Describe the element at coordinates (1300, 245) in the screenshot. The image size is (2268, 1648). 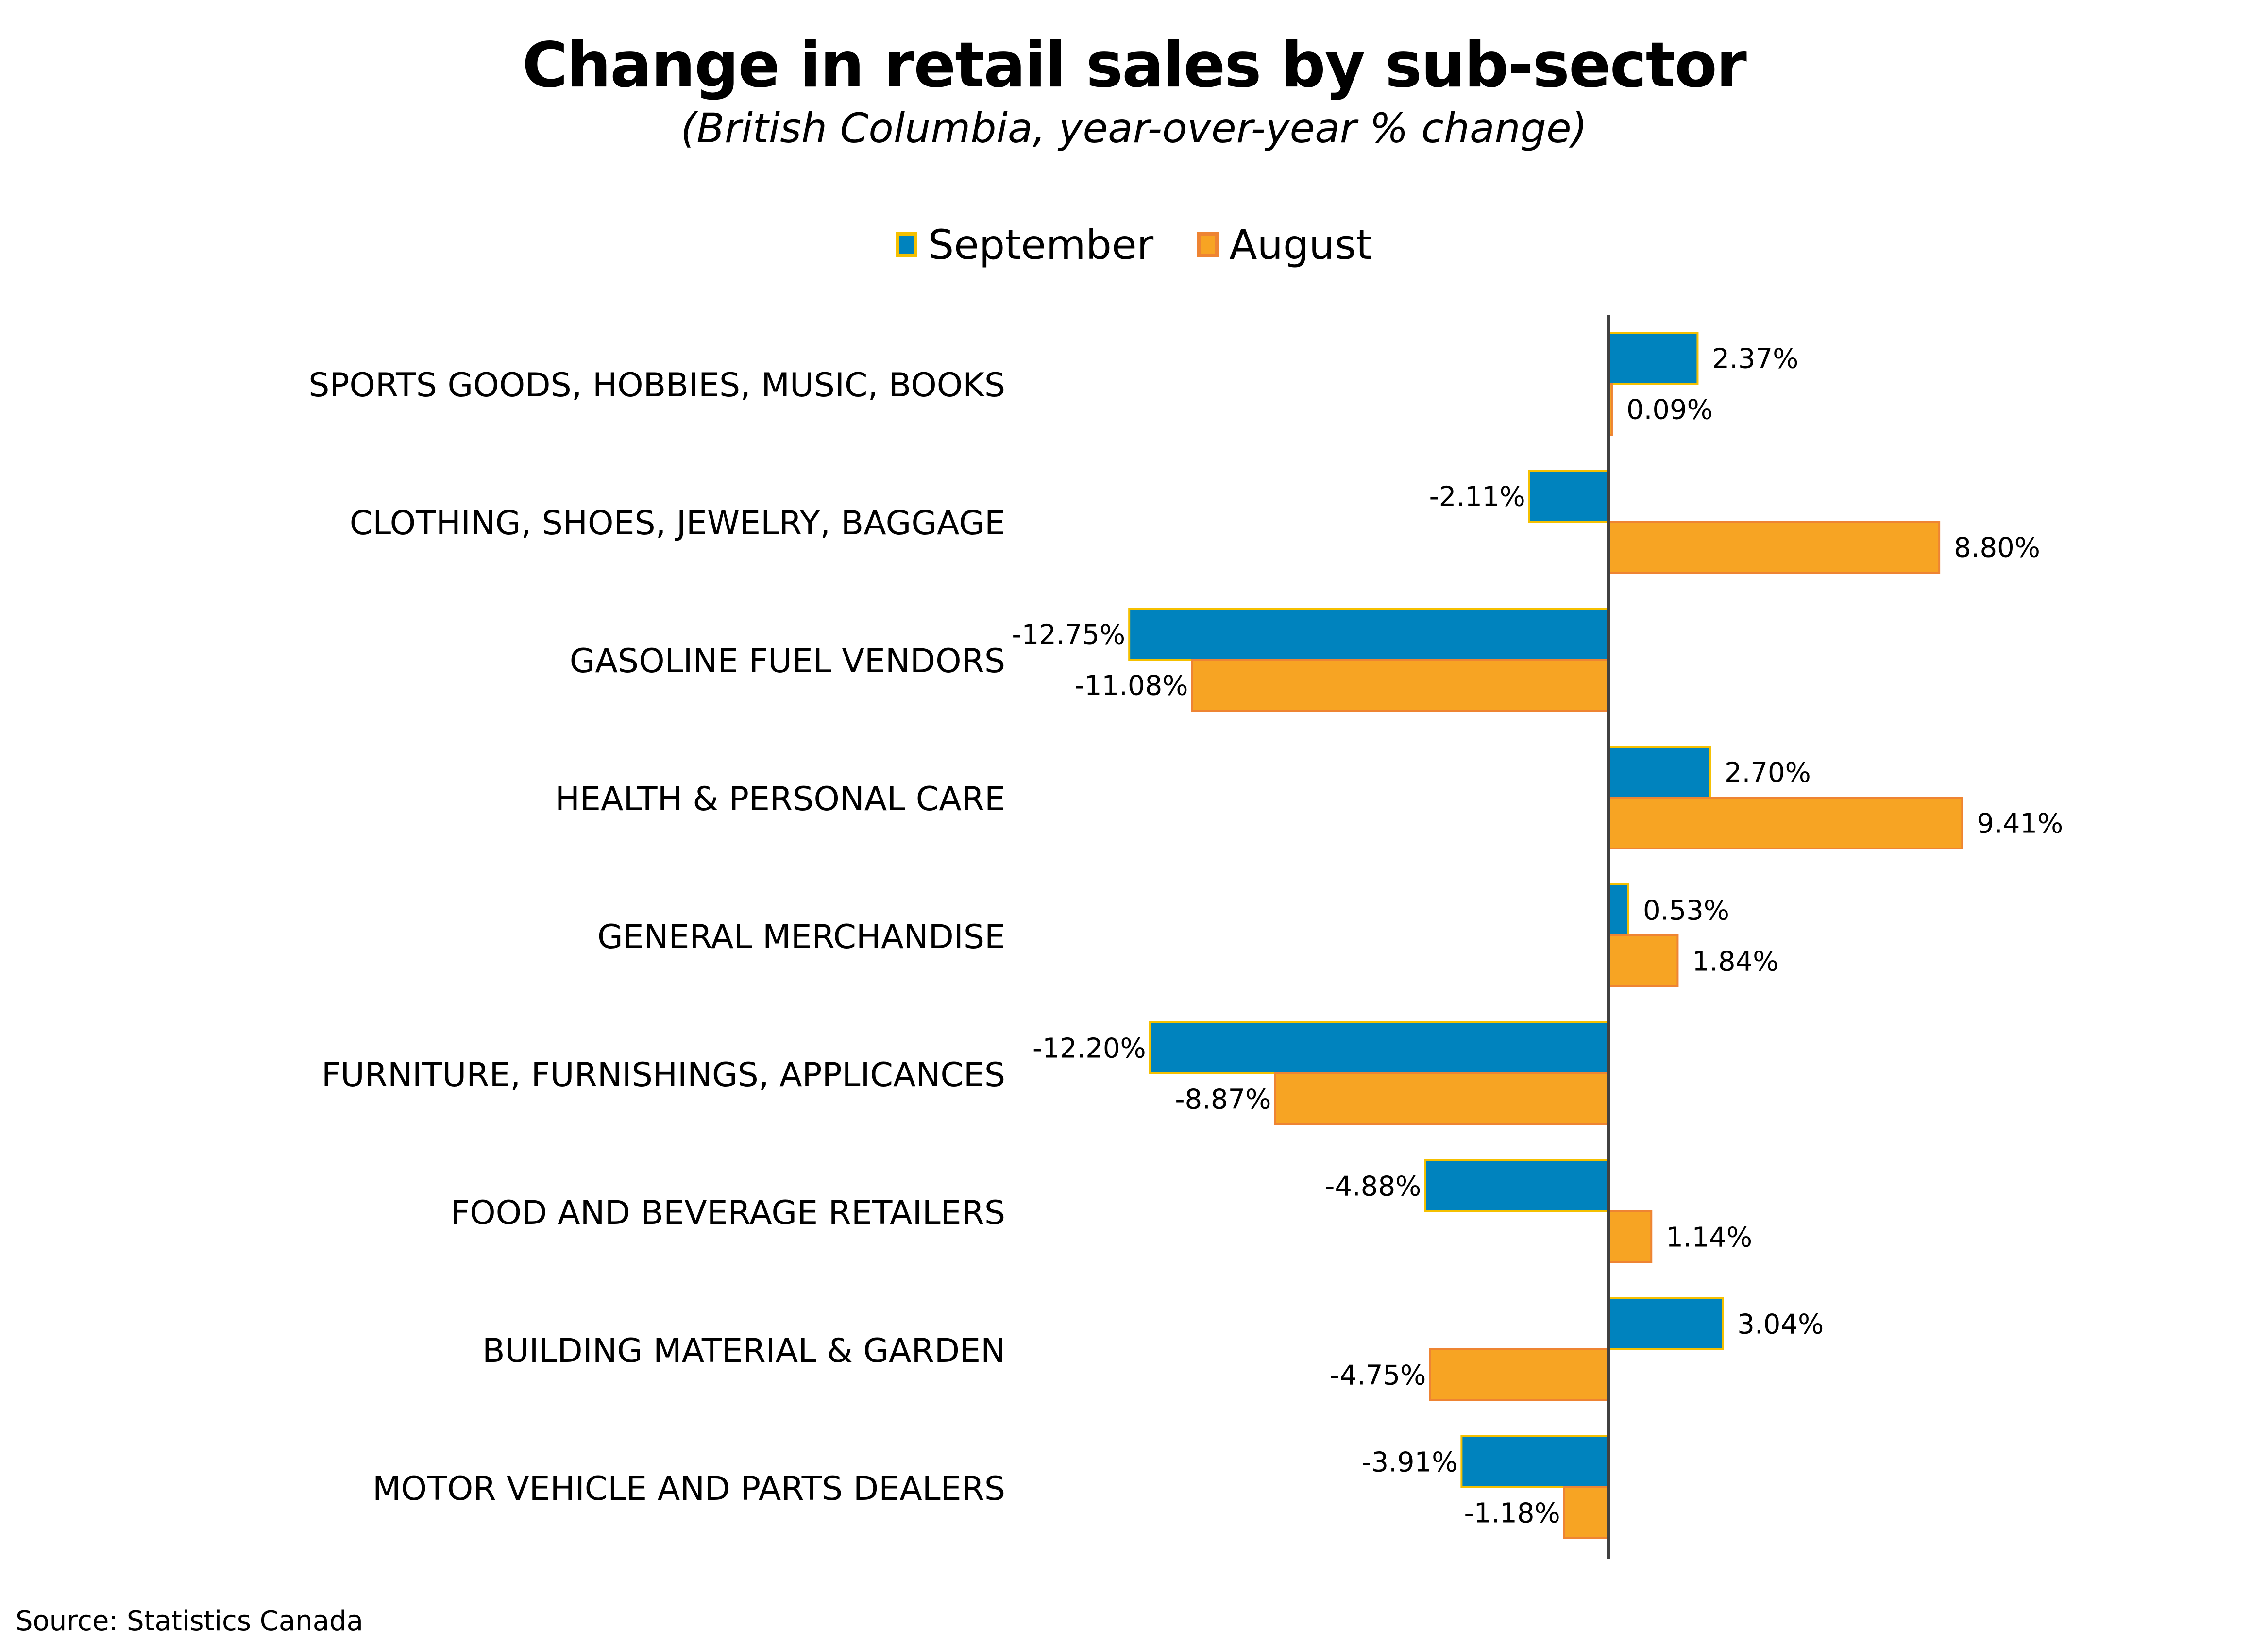
I see `legend-label-august: August` at that location.